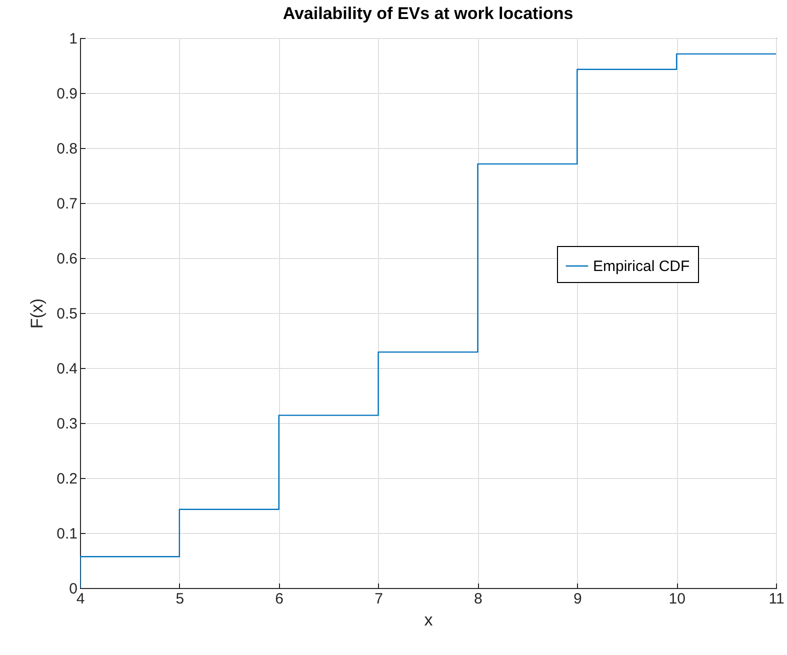  Describe the element at coordinates (67, 424) in the screenshot. I see `y-tick-label: 0.3` at that location.